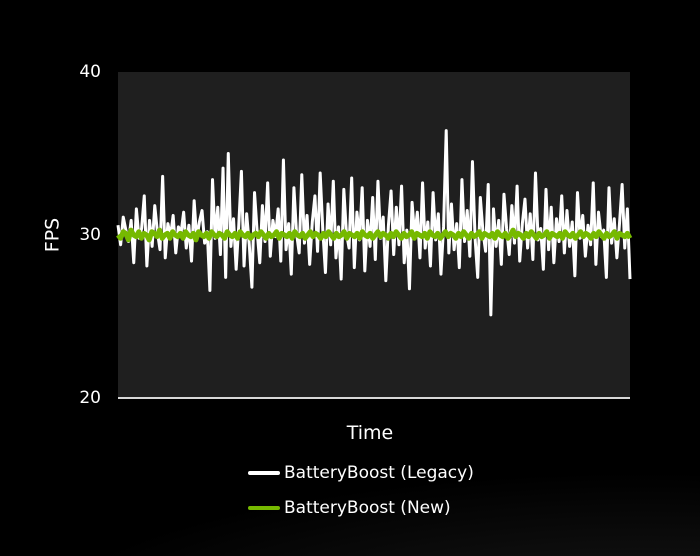 The image size is (700, 556). Describe the element at coordinates (370, 433) in the screenshot. I see `x-axis-title: Time` at that location.